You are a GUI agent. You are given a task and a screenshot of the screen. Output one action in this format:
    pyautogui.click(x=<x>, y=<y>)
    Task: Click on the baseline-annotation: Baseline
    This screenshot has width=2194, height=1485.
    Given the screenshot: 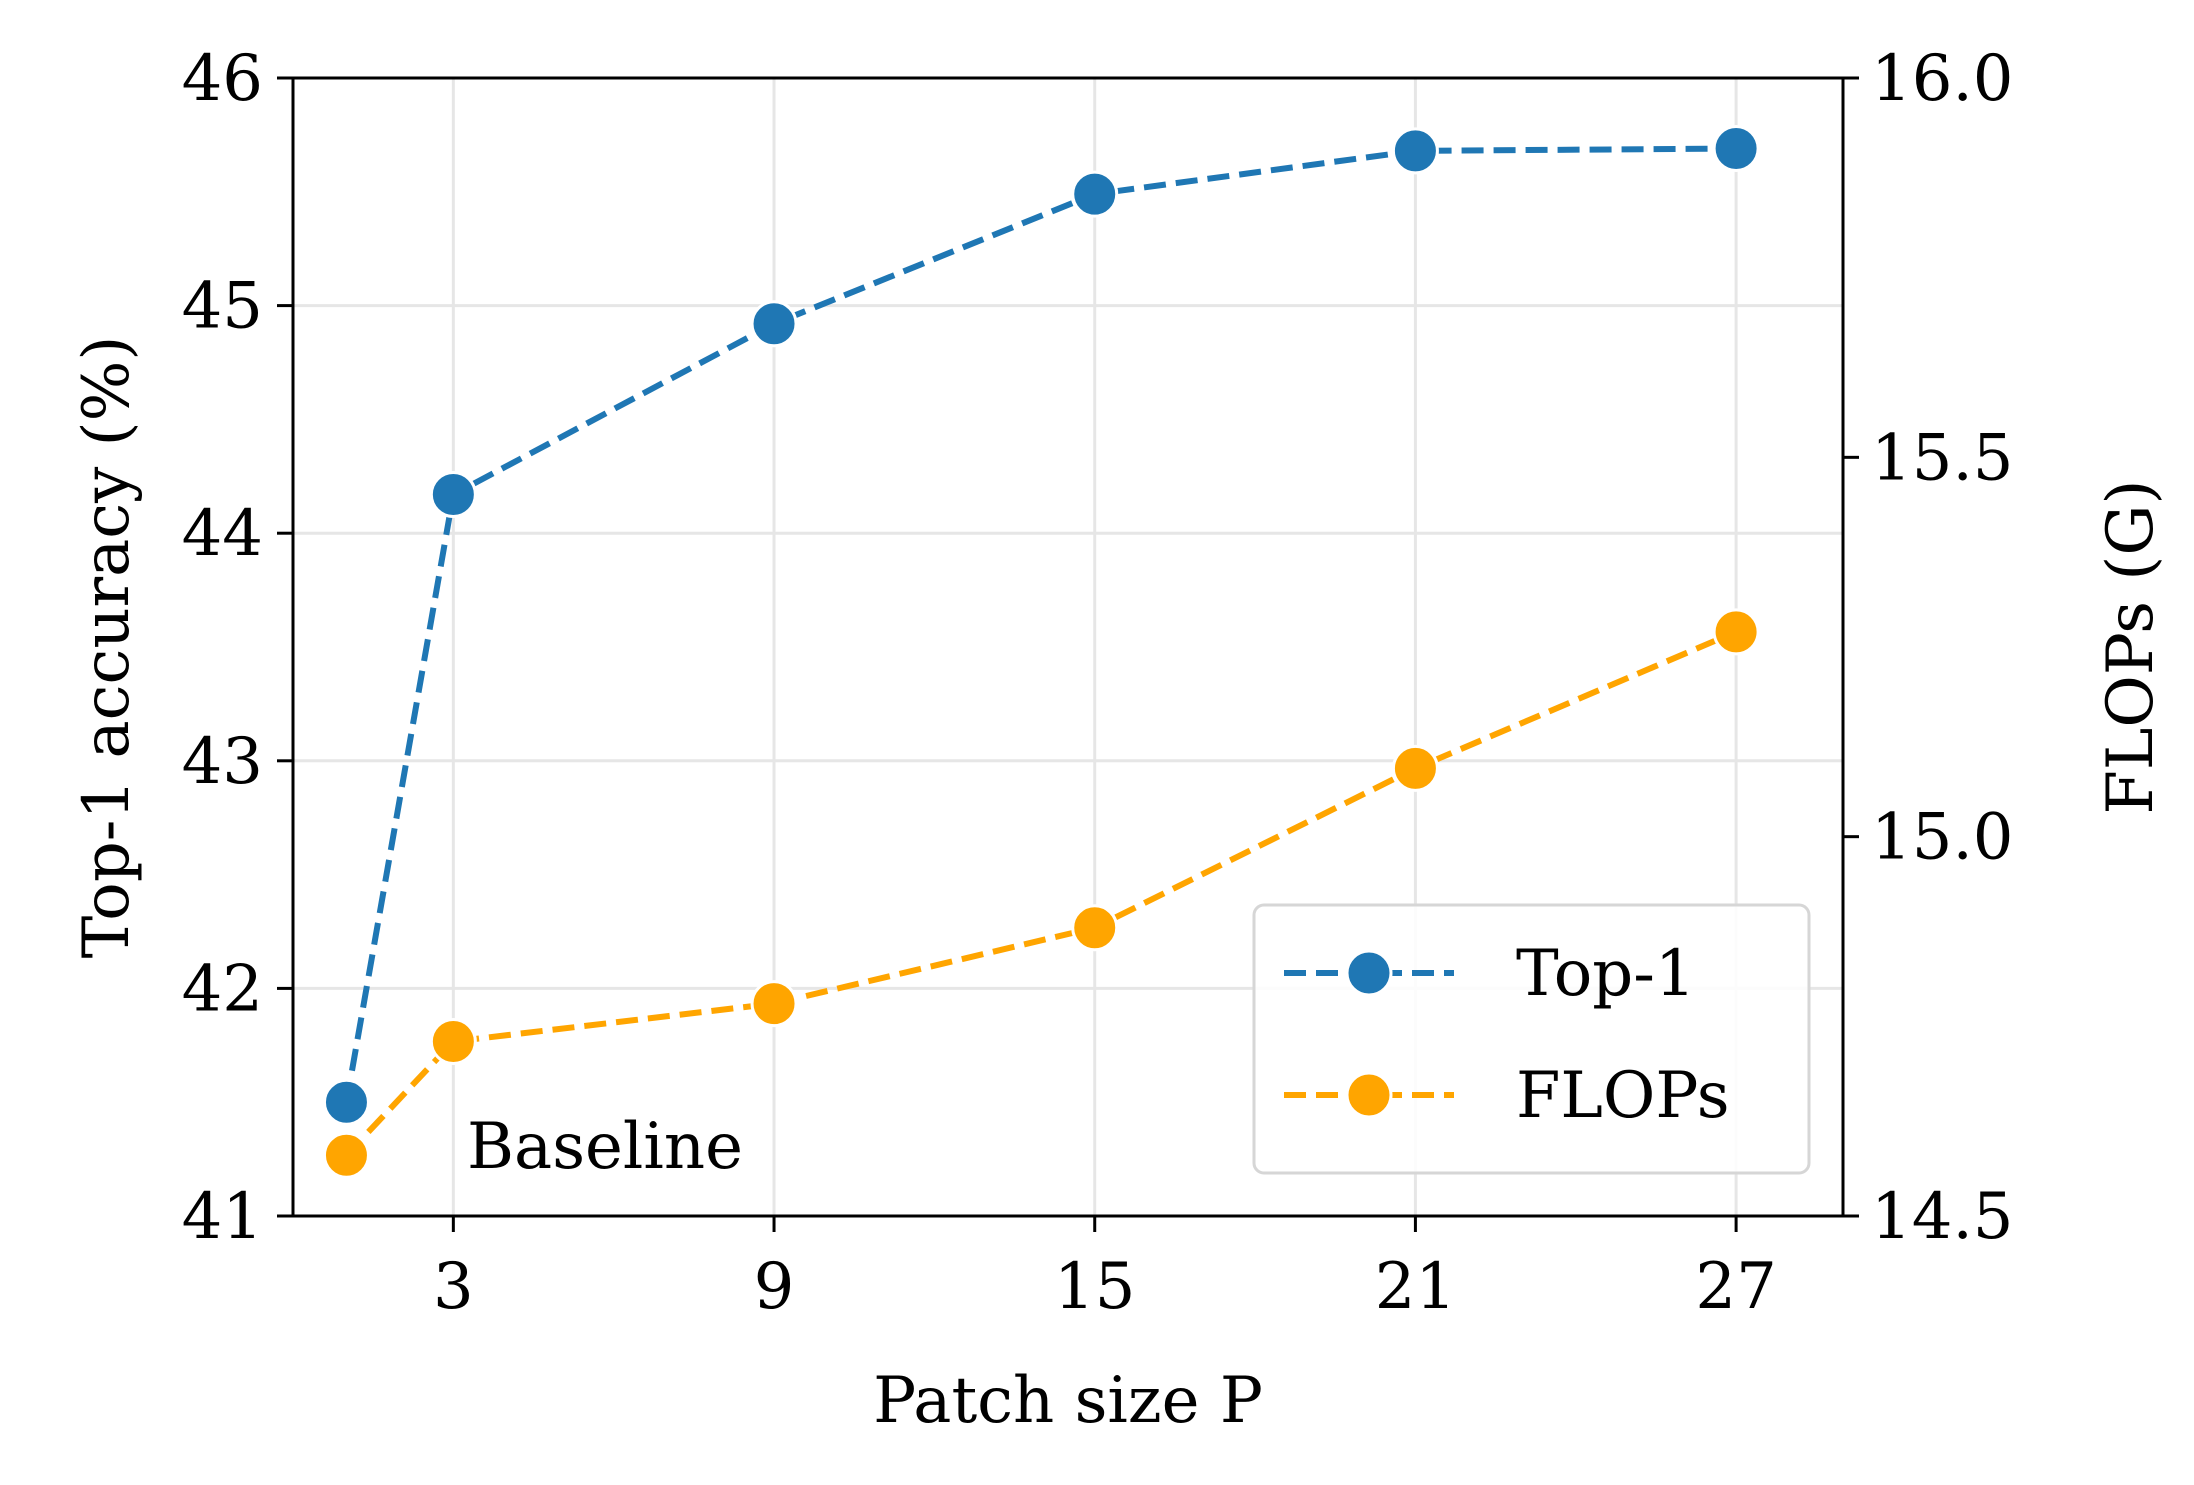 What is the action you would take?
    pyautogui.click(x=605, y=1147)
    